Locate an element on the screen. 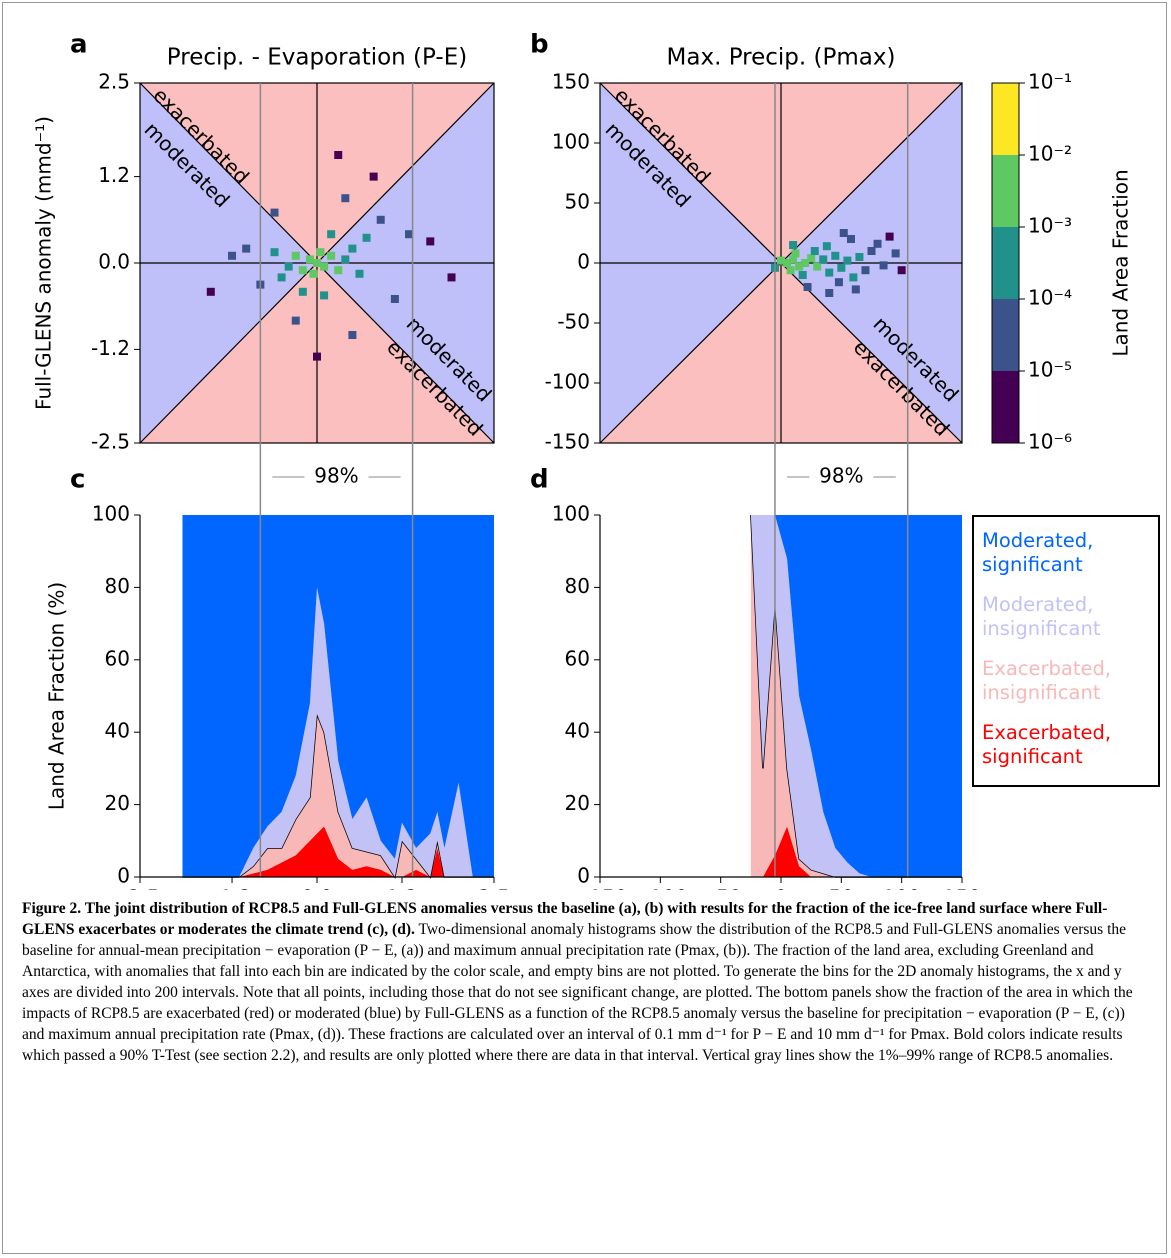  y-tick-label: 20 is located at coordinates (577, 803).